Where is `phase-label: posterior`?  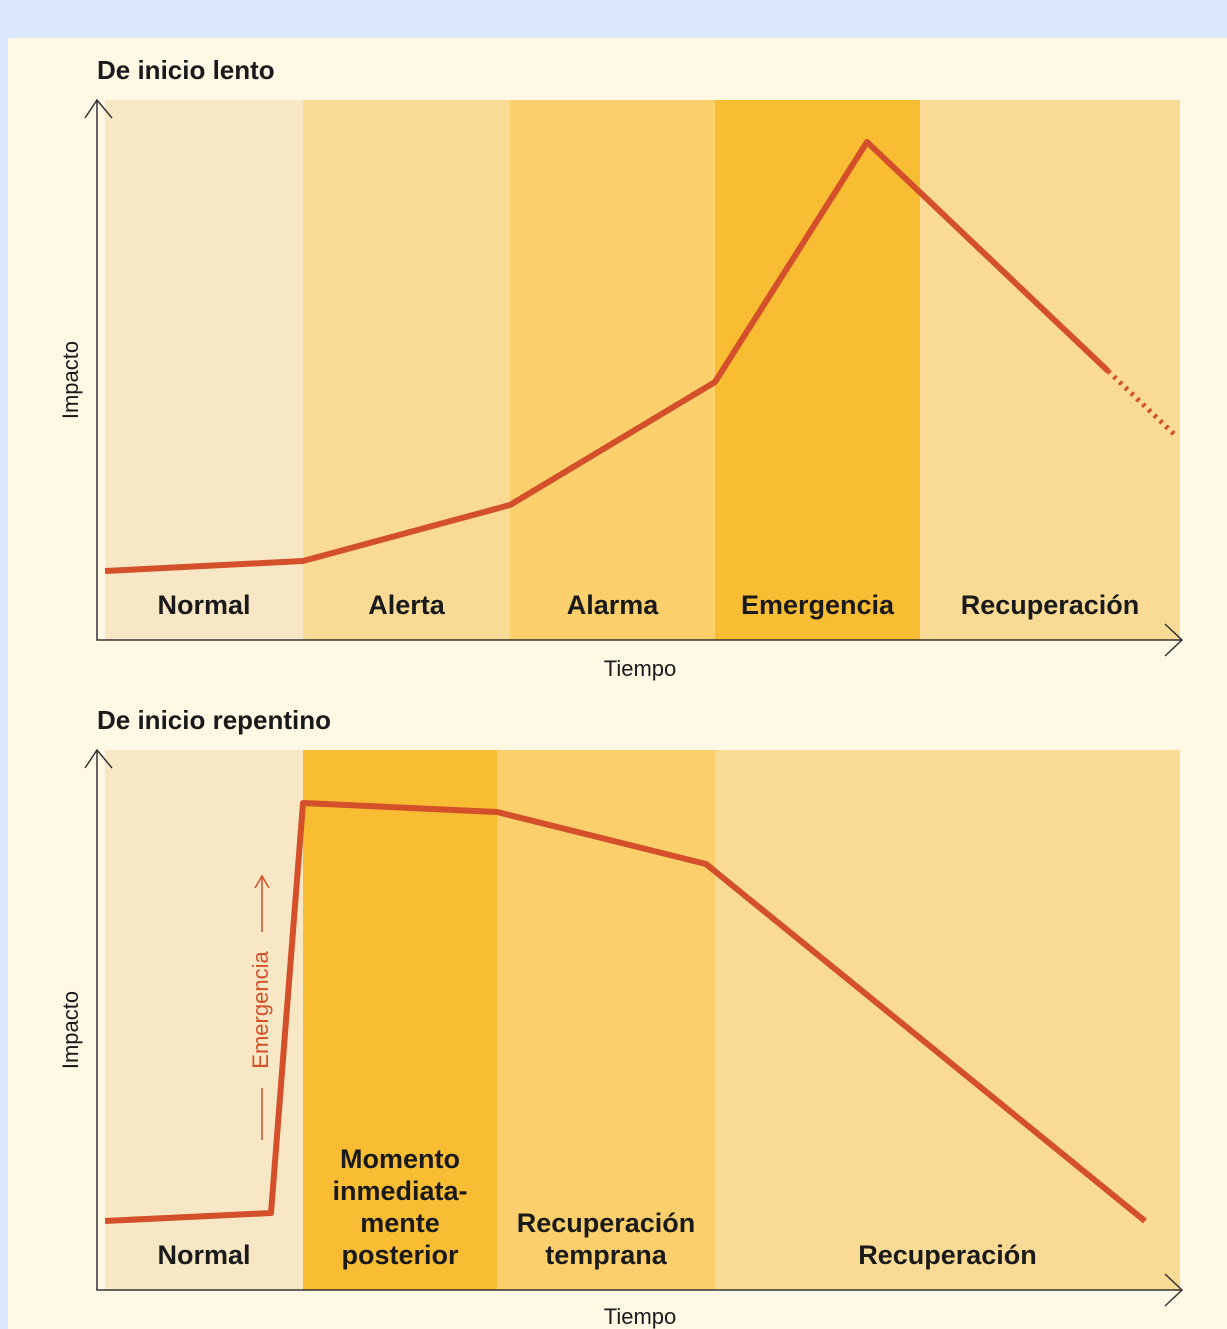 phase-label: posterior is located at coordinates (400, 1255).